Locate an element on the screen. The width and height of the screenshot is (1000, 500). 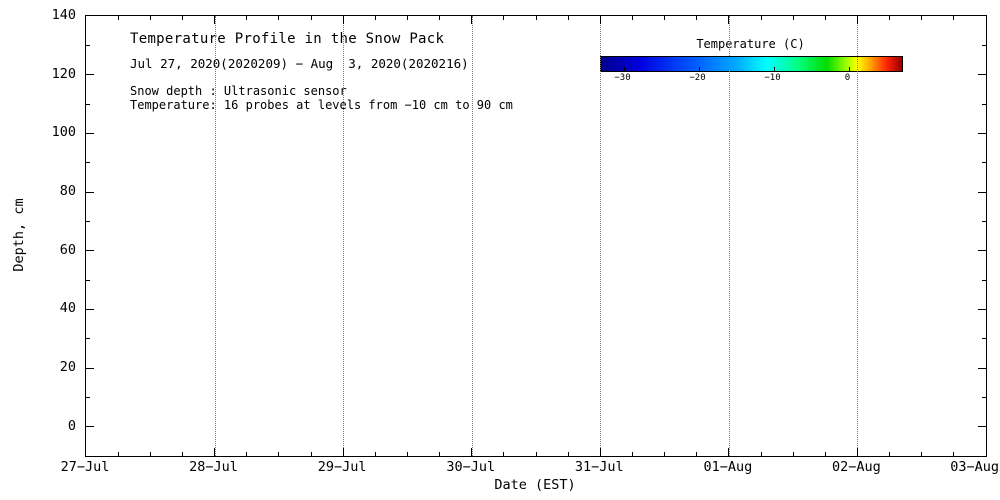
y-tick-label: 0 is located at coordinates (71, 425).